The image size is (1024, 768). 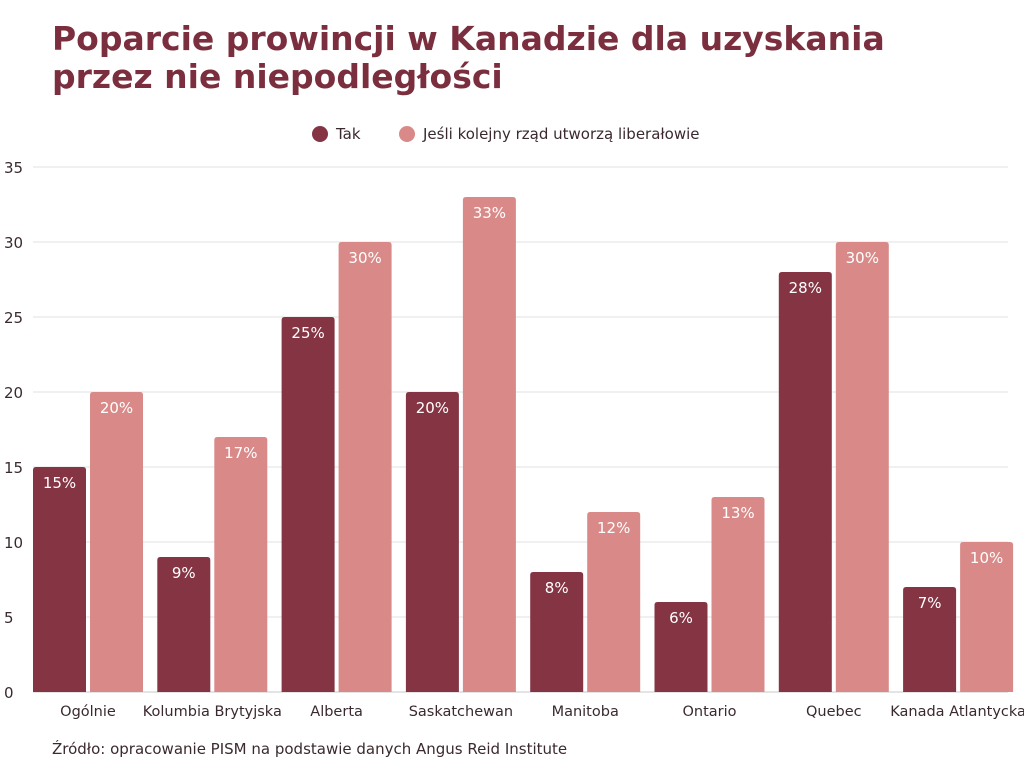 What do you see at coordinates (561, 134) in the screenshot?
I see `legend-label: Jeśli kolejny rząd utworzą liberałowie` at bounding box center [561, 134].